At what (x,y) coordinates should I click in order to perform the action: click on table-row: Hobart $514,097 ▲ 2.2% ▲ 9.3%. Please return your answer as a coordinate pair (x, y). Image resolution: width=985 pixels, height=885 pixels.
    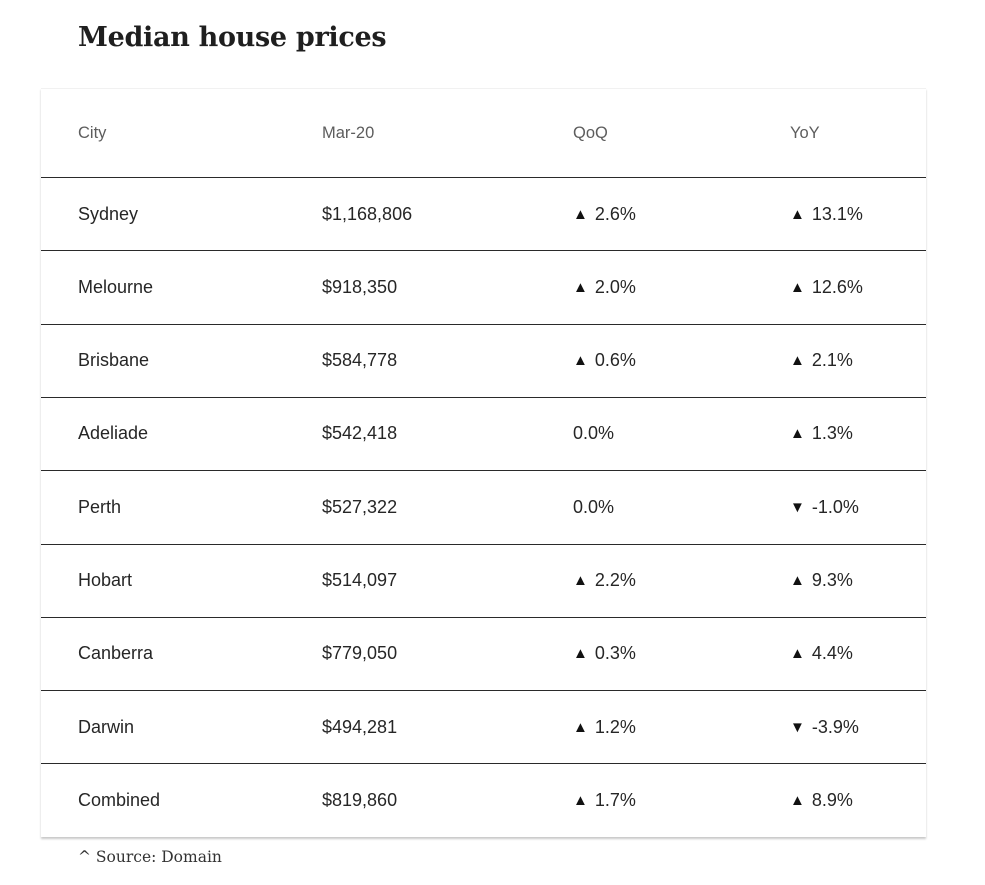
    Looking at the image, I should click on (483, 580).